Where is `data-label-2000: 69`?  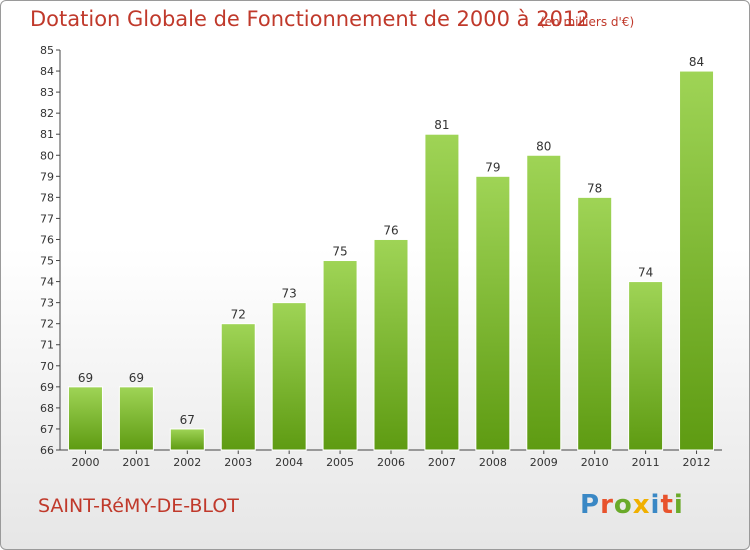
data-label-2000: 69 is located at coordinates (85, 378).